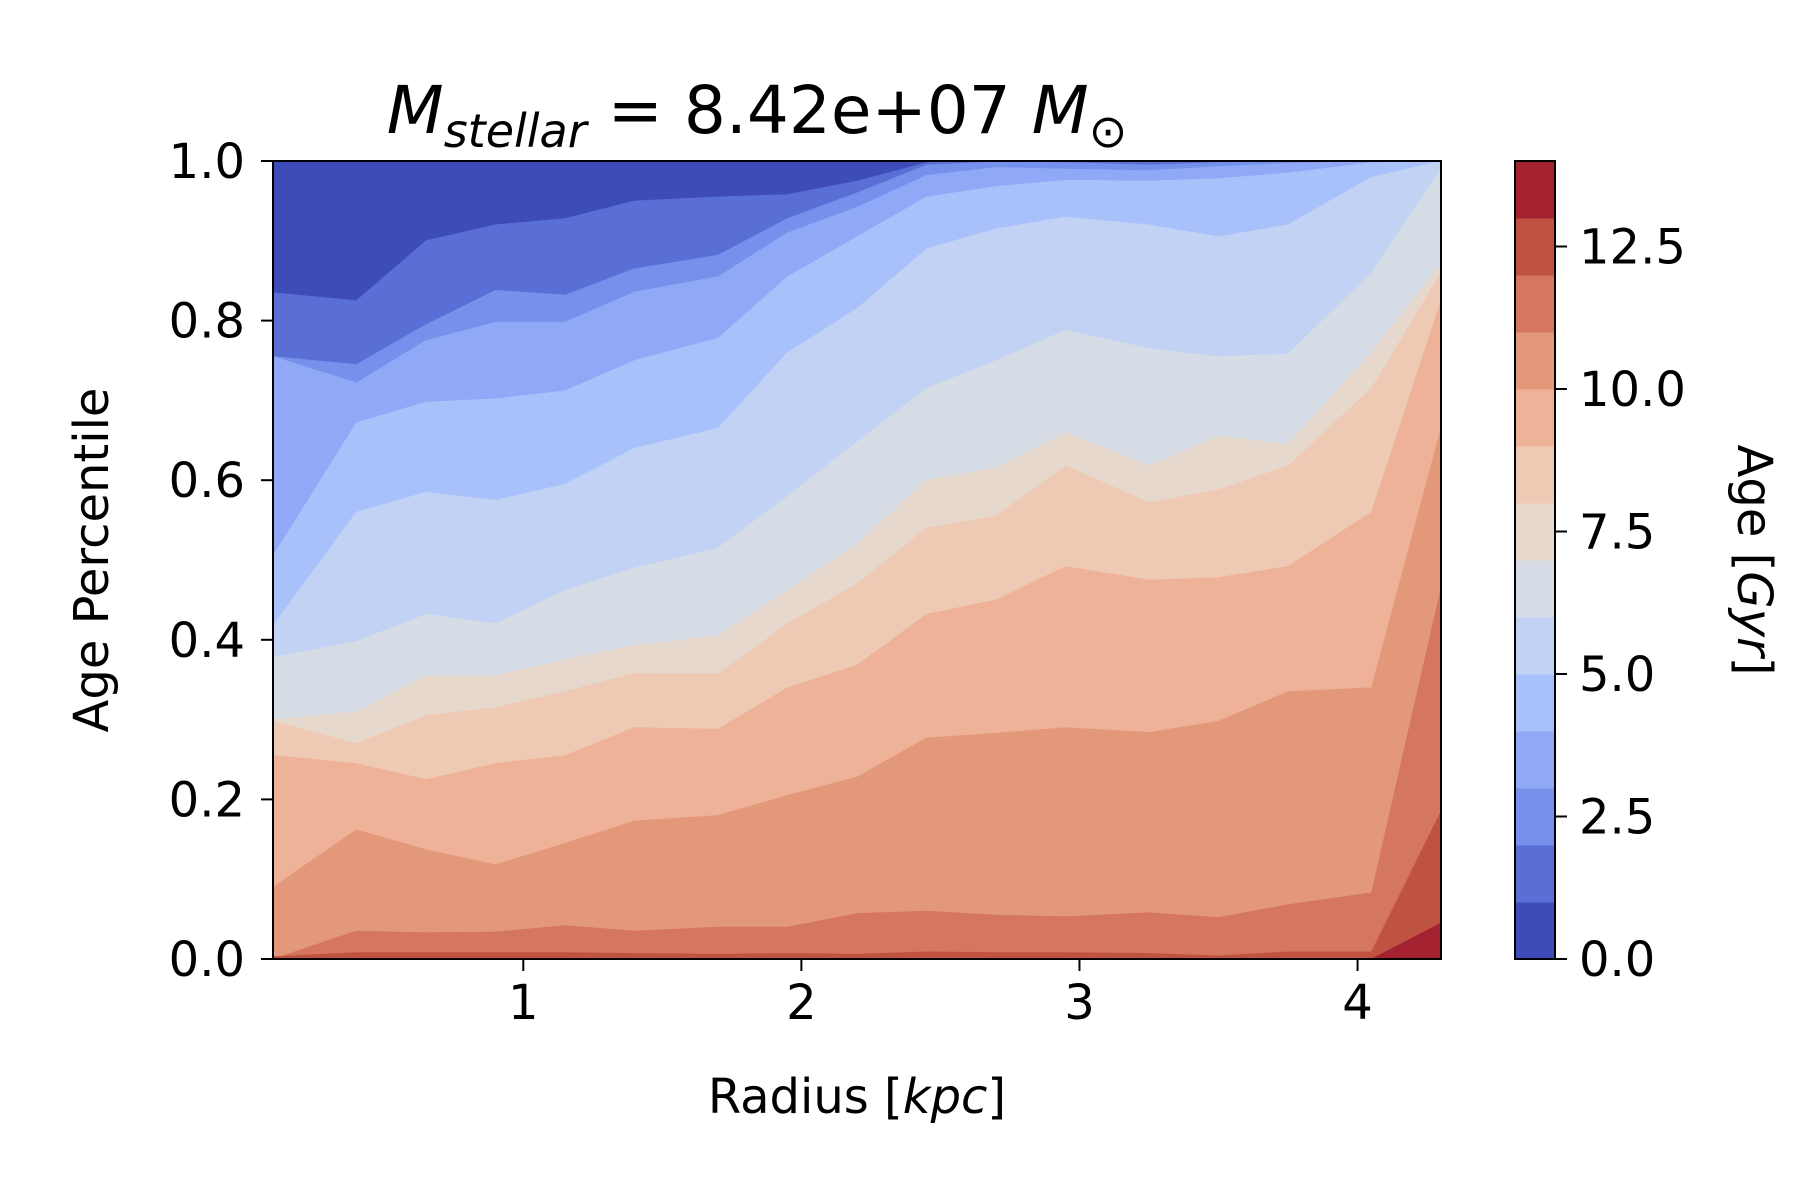 This screenshot has width=1800, height=1200. Describe the element at coordinates (635, 110) in the screenshot. I see `title-equals: =` at that location.